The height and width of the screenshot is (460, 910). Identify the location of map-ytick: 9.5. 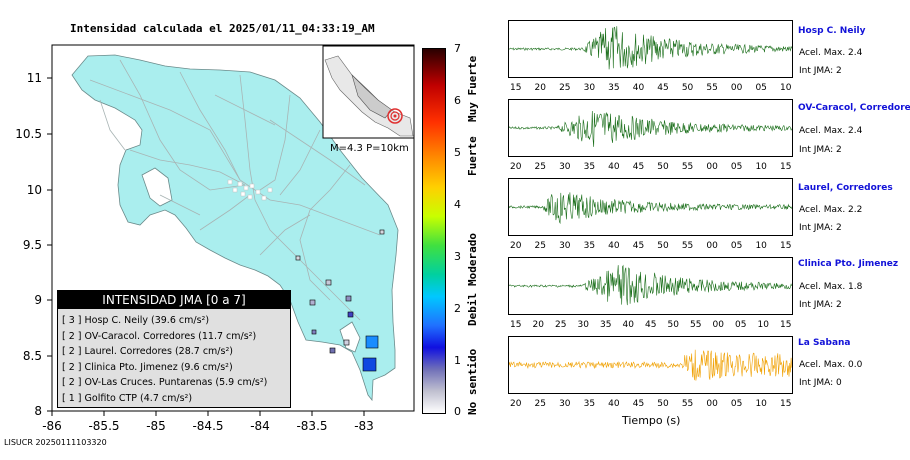
(32, 245).